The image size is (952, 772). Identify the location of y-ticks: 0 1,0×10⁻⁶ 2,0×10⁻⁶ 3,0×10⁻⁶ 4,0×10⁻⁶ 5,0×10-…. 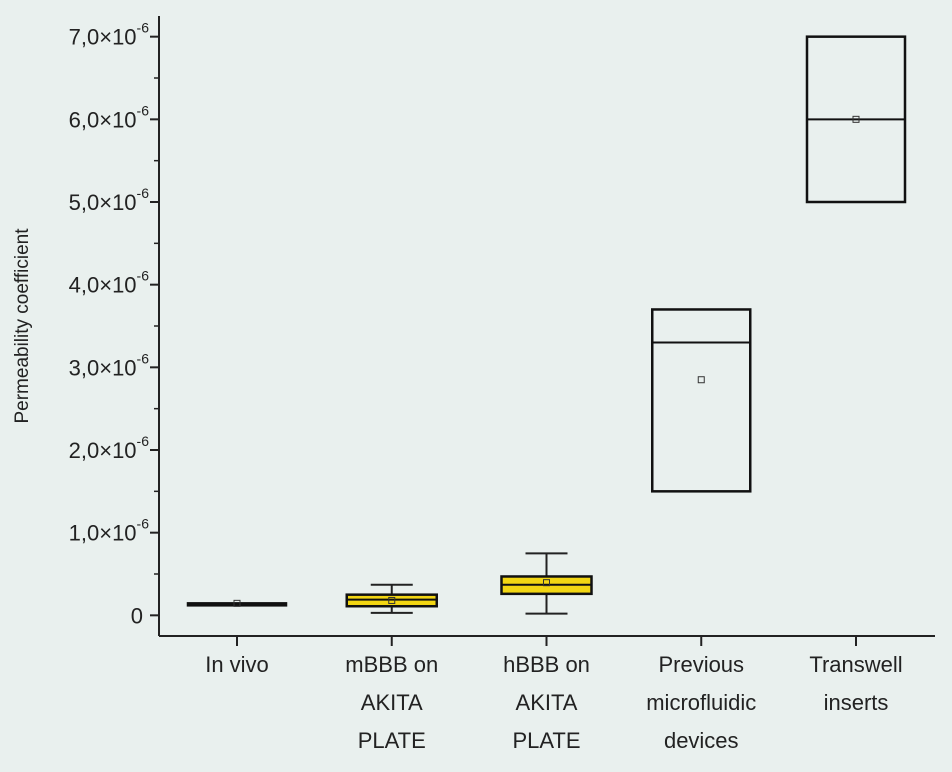
(114, 324).